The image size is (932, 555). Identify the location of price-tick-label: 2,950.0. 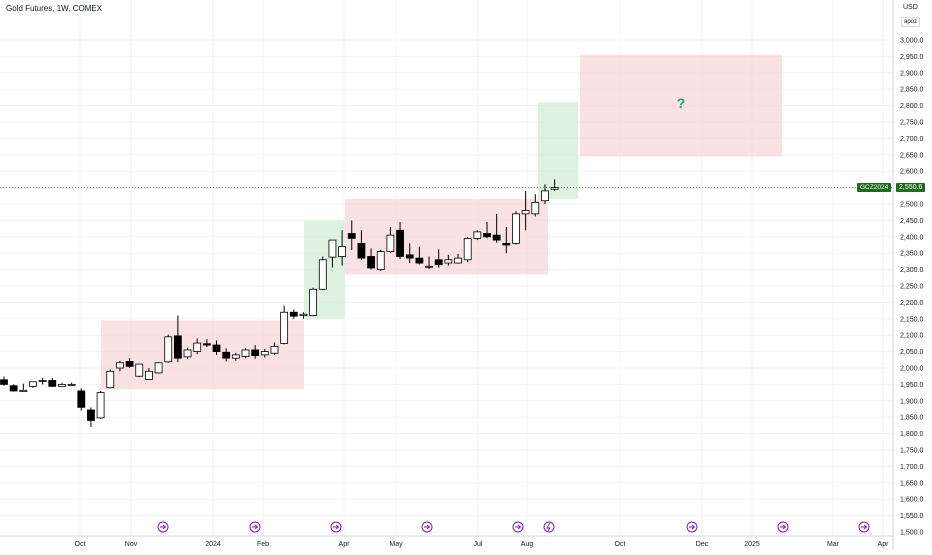
(911, 57).